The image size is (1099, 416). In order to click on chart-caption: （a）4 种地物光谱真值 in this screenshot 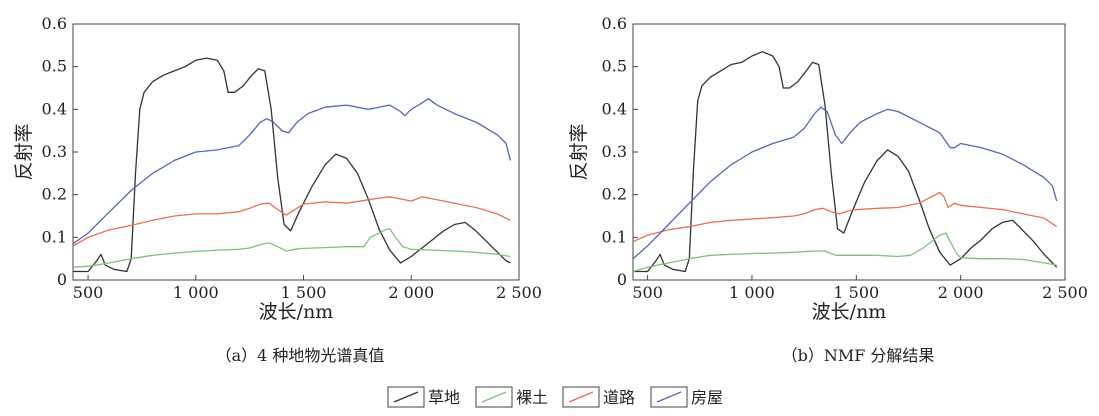, I will do `click(300, 355)`.